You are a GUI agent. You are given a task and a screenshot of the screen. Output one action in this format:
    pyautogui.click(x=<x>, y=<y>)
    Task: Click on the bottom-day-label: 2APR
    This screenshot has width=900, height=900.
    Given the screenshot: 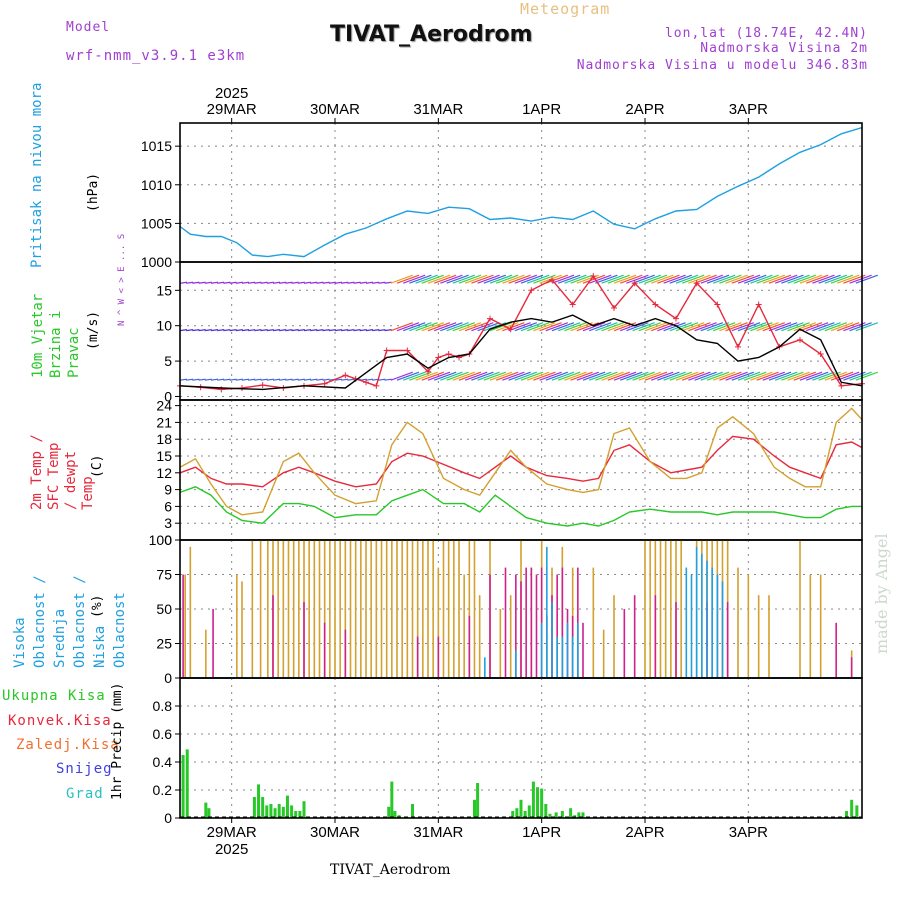 What is the action you would take?
    pyautogui.click(x=644, y=832)
    